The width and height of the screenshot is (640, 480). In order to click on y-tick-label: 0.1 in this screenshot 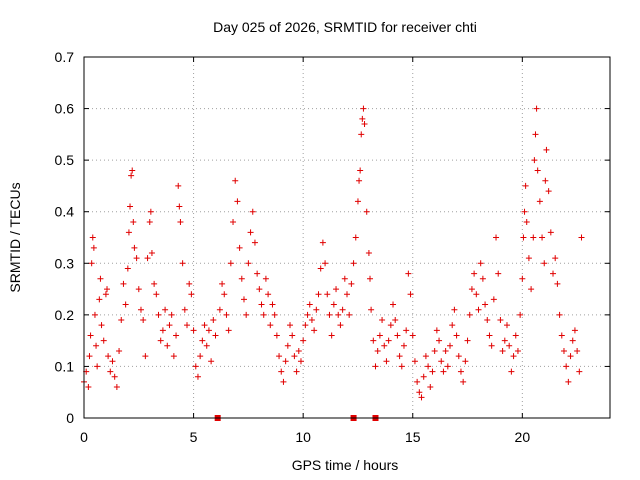, I will do `click(65, 366)`.